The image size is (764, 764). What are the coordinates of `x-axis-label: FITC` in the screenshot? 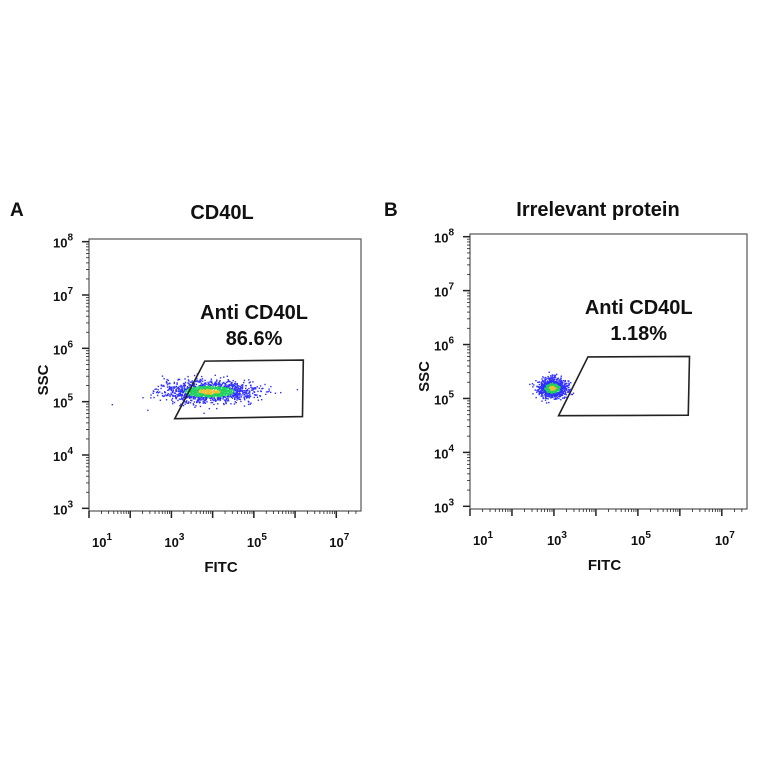 It's located at (604, 565).